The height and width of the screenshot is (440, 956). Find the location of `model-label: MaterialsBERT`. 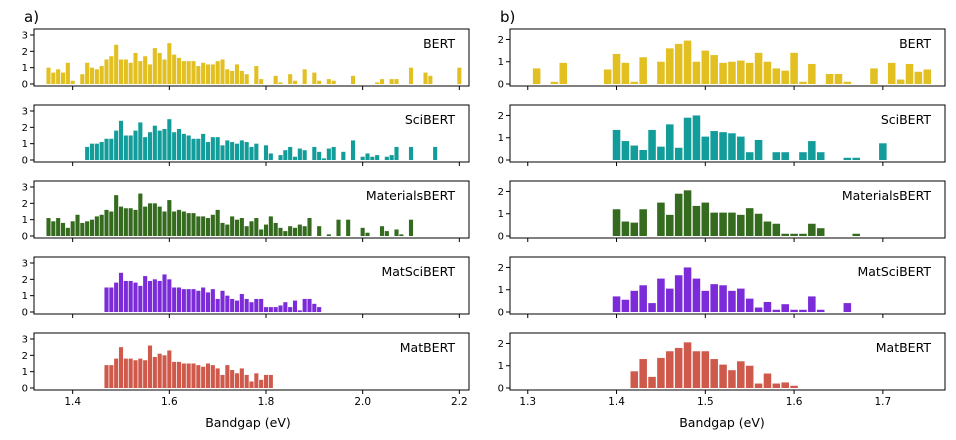

model-label: MaterialsBERT is located at coordinates (411, 195).